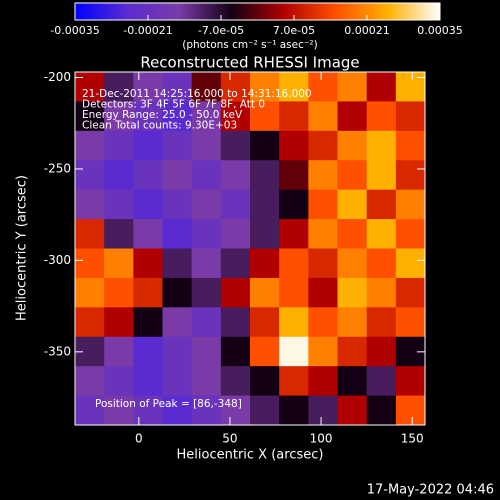  I want to click on colorbar-label: (photons cm⁻² s⁻¹ asec⁻²), so click(249, 45).